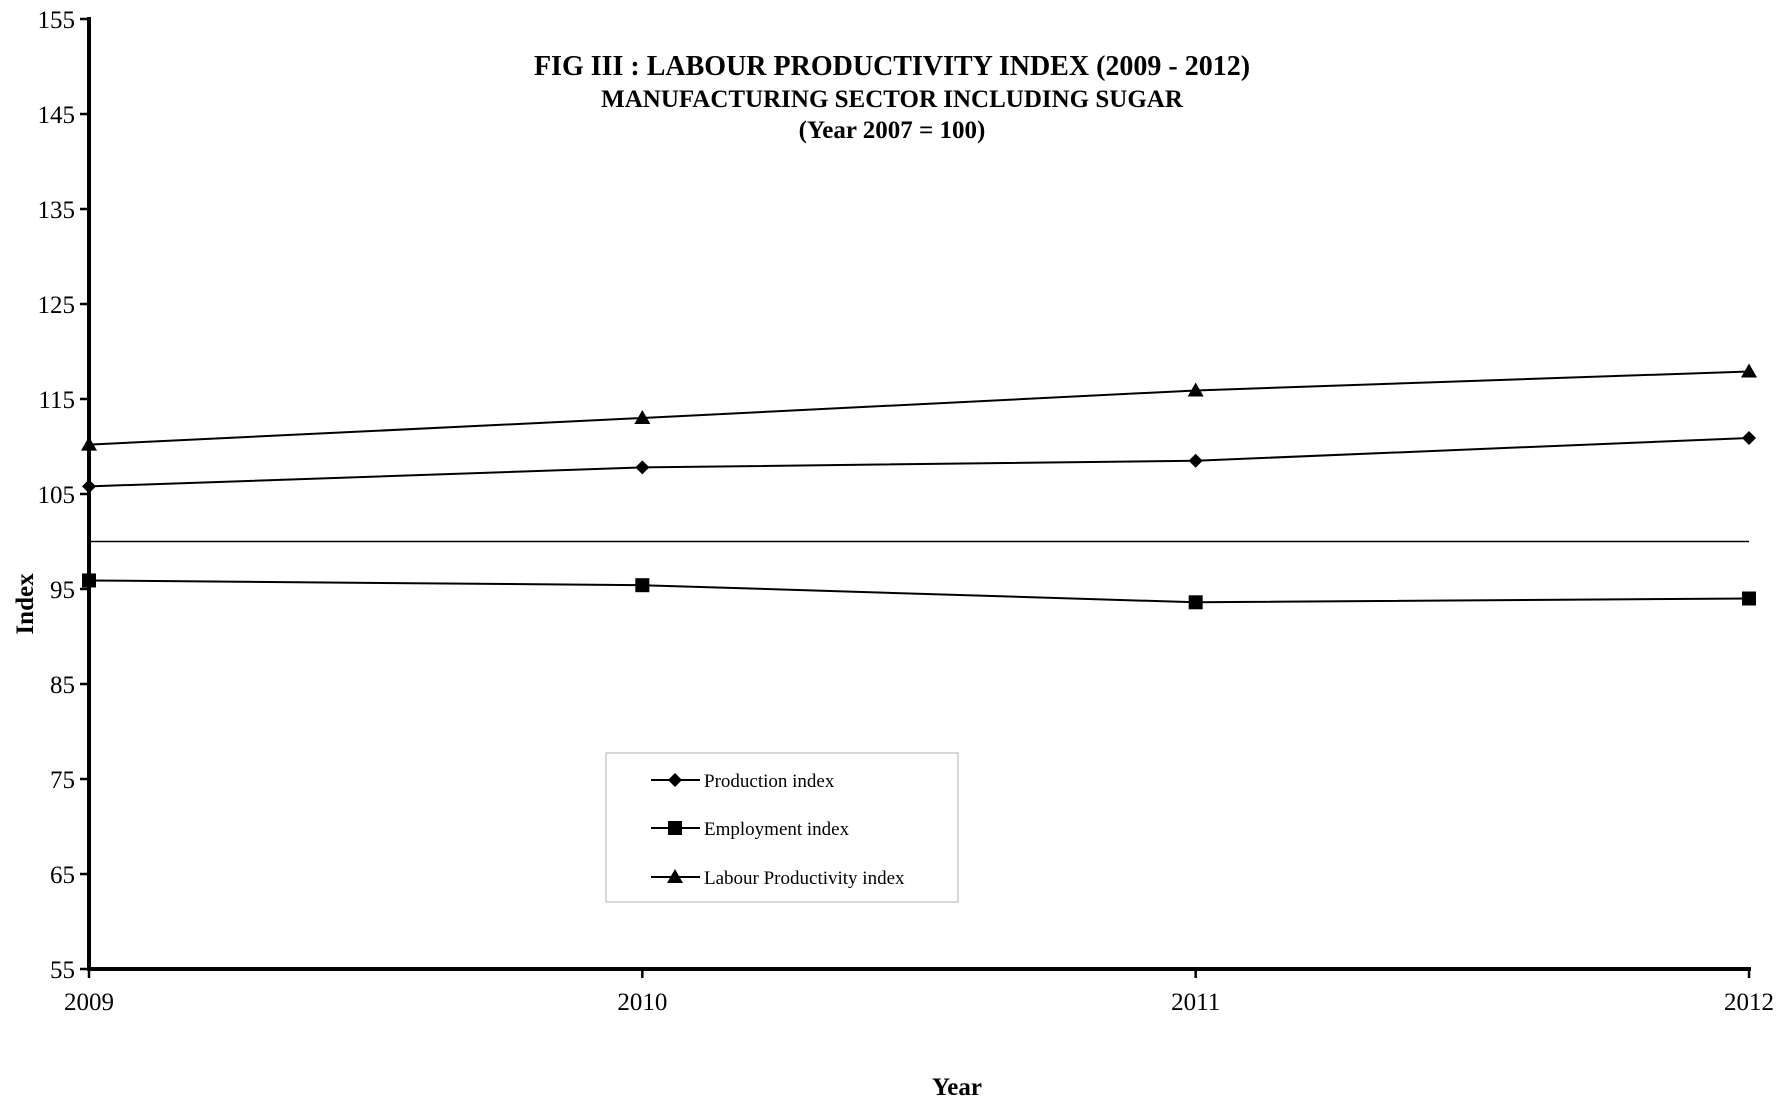 The image size is (1781, 1097). What do you see at coordinates (57, 495) in the screenshot?
I see `y-tick-label: 105` at bounding box center [57, 495].